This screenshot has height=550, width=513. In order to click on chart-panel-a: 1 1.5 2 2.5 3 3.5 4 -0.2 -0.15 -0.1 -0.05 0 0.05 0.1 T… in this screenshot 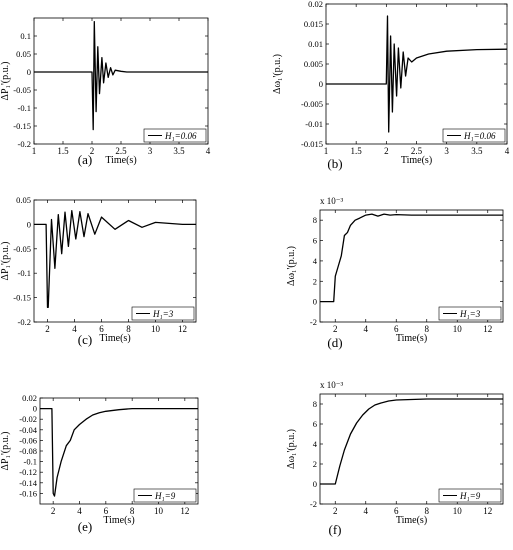, I will do `click(110, 87)`.